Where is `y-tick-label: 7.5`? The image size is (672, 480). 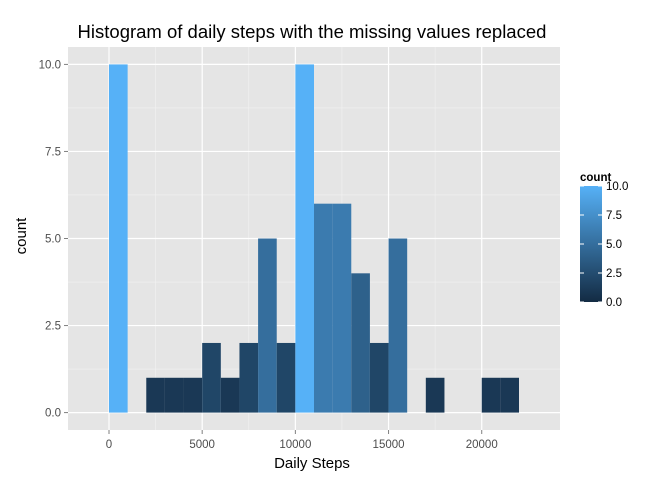
y-tick-label: 7.5 is located at coordinates (53, 152).